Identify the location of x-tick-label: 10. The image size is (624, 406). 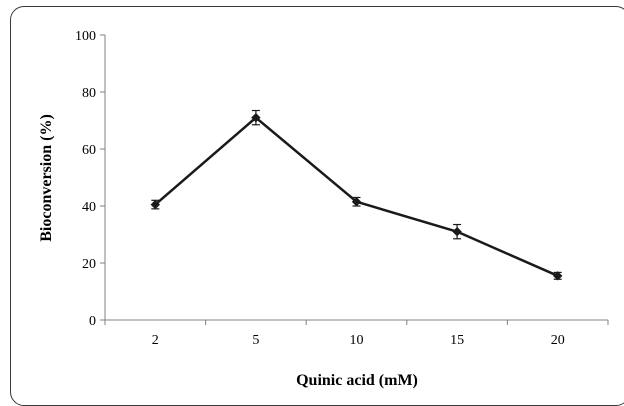
(357, 340).